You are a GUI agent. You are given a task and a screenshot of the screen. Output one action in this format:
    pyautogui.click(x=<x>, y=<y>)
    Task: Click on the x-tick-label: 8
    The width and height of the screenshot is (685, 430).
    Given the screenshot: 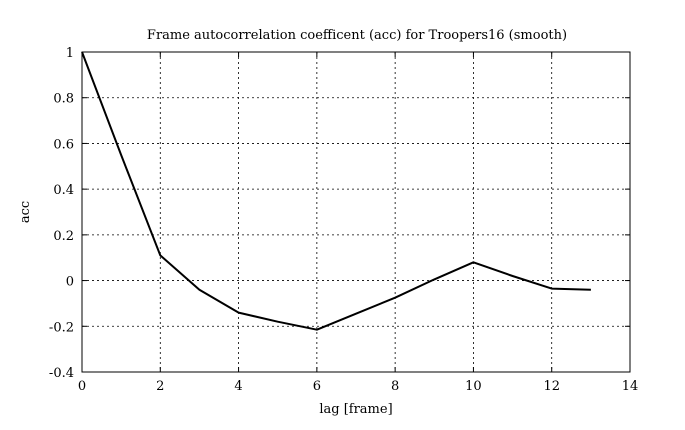 What is the action you would take?
    pyautogui.click(x=395, y=386)
    